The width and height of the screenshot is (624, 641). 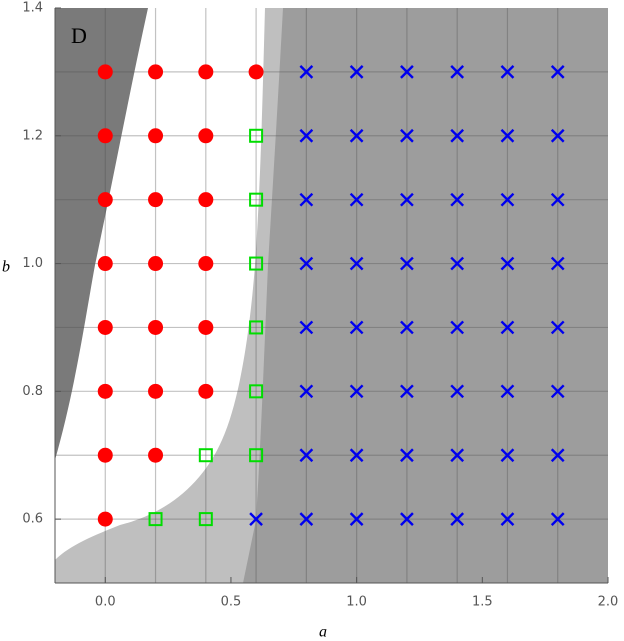 I want to click on y-axis-label: b, so click(x=6, y=267).